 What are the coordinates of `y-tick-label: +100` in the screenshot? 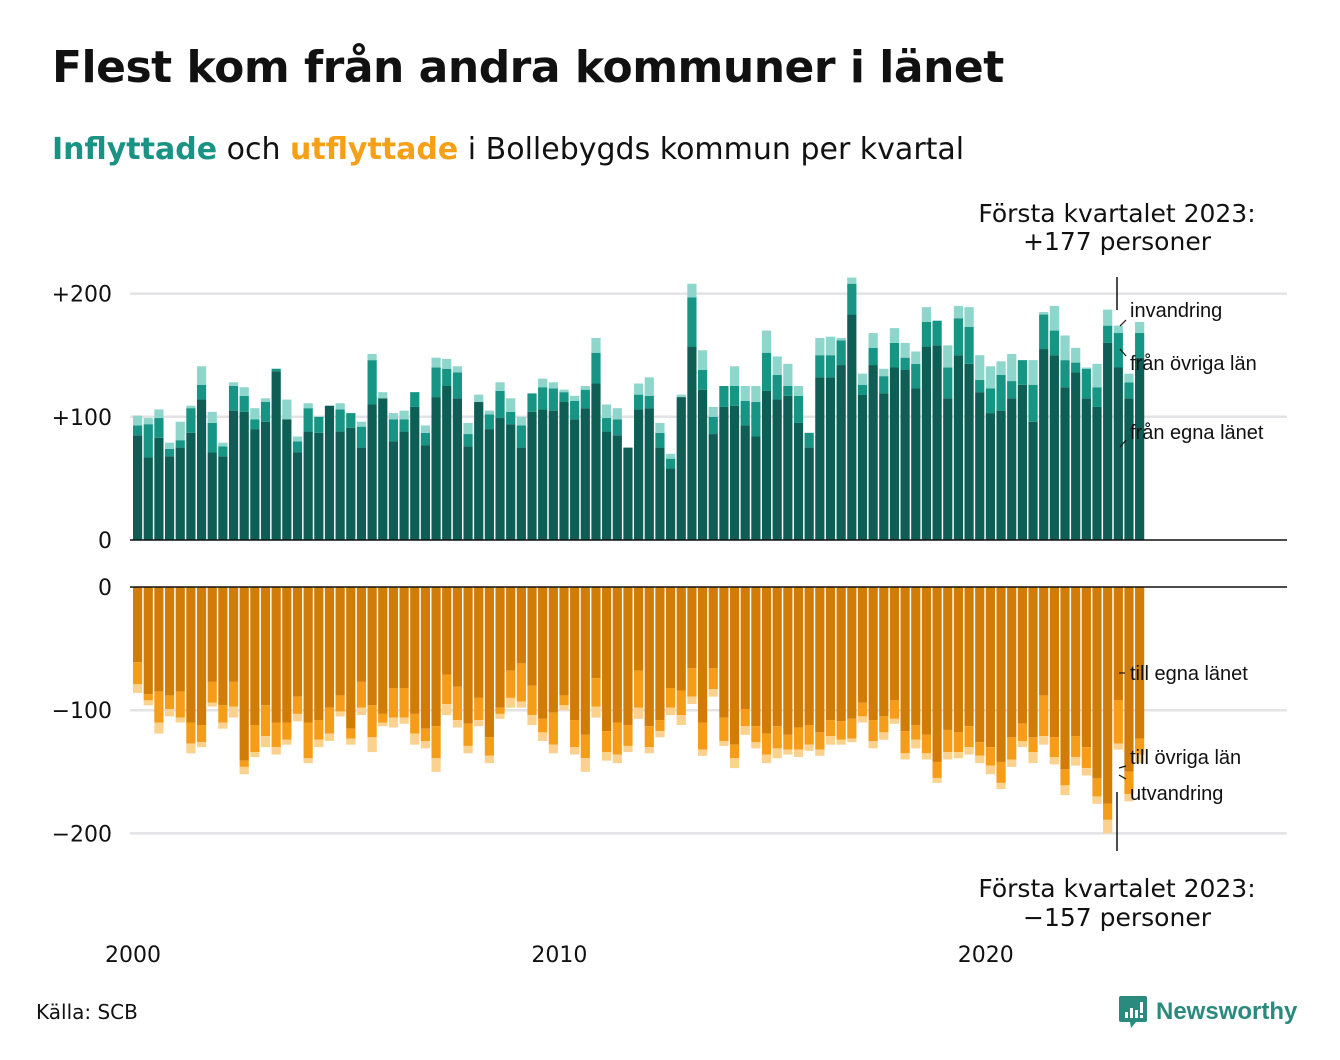 It's located at (82, 418).